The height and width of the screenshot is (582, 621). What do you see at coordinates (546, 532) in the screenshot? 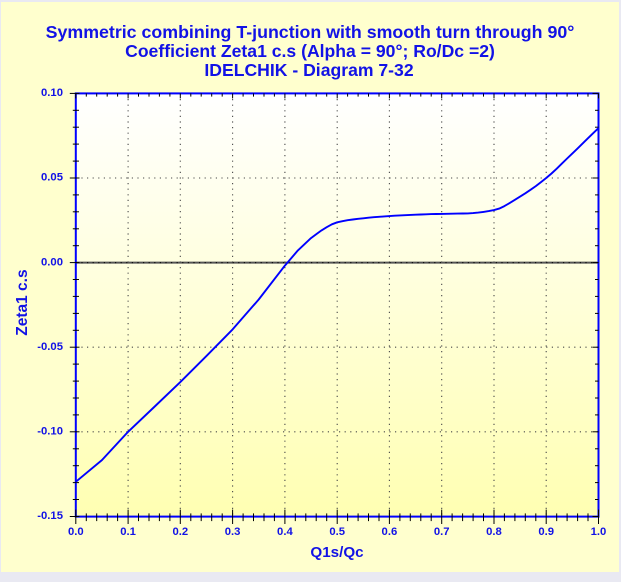
I see `svg-text: 0.9` at bounding box center [546, 532].